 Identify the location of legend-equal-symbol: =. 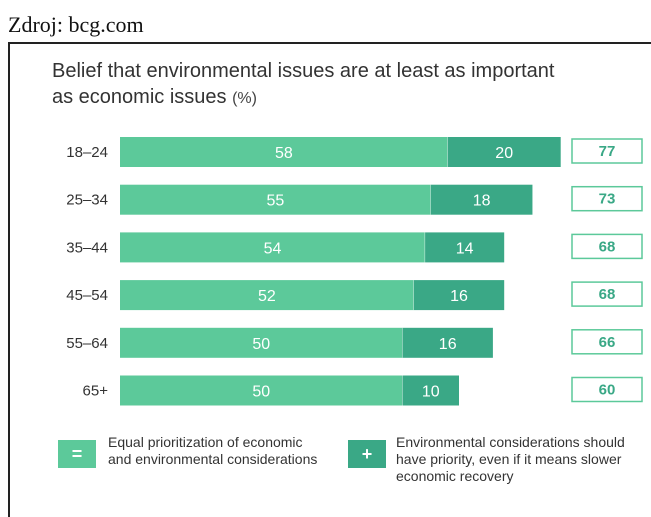
(77, 453).